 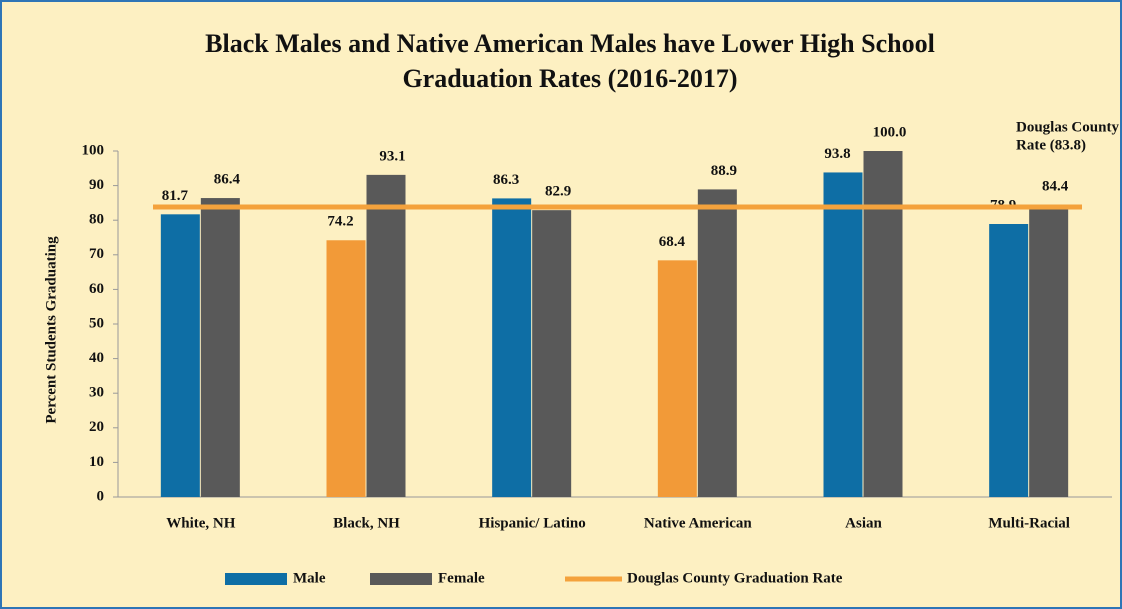 I want to click on legend-label: Male, so click(x=309, y=578).